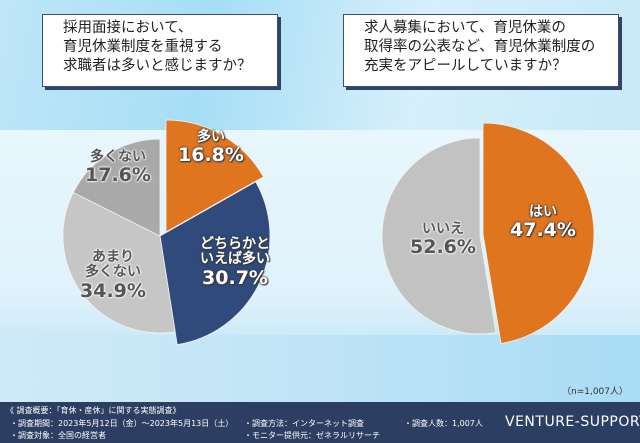 This screenshot has height=443, width=640. What do you see at coordinates (312, 435) in the screenshot?
I see `survey-provider: ・モニター提供元：ゼネラルリサーチ` at bounding box center [312, 435].